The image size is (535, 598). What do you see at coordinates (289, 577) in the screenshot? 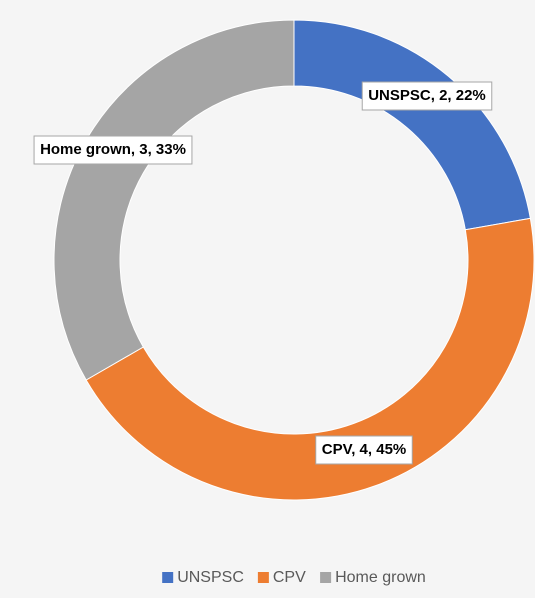
I see `legend-label: CPV` at bounding box center [289, 577].